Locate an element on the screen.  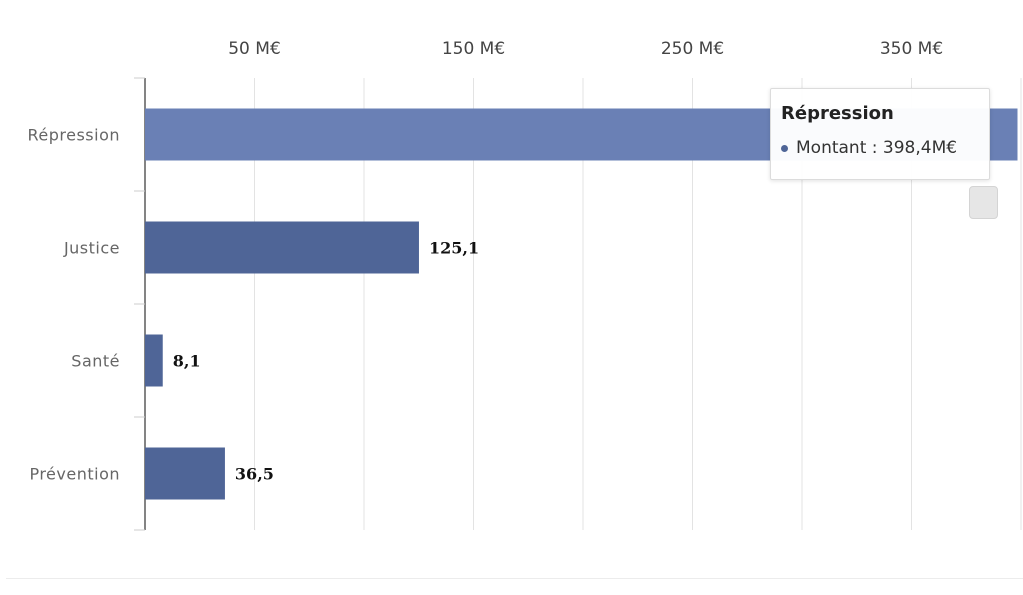
x-tick-label: 350 M€ is located at coordinates (911, 49).